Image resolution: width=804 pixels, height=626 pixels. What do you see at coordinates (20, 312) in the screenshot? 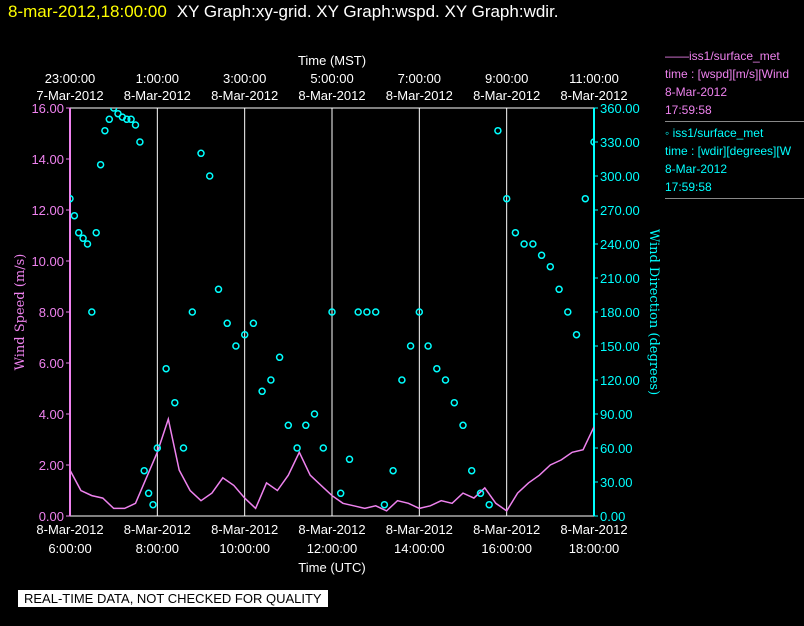
I see `left-axis-label: Wind Speed (m/s)` at bounding box center [20, 312].